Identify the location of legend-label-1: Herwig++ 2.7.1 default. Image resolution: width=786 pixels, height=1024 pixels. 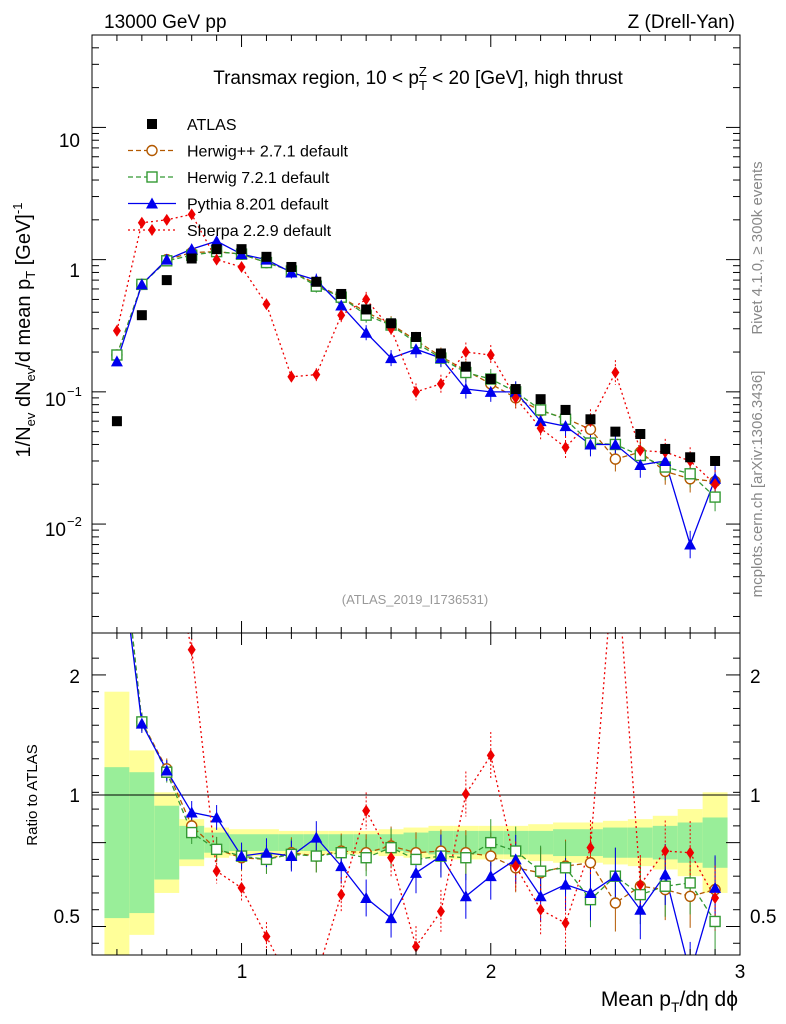
(268, 152).